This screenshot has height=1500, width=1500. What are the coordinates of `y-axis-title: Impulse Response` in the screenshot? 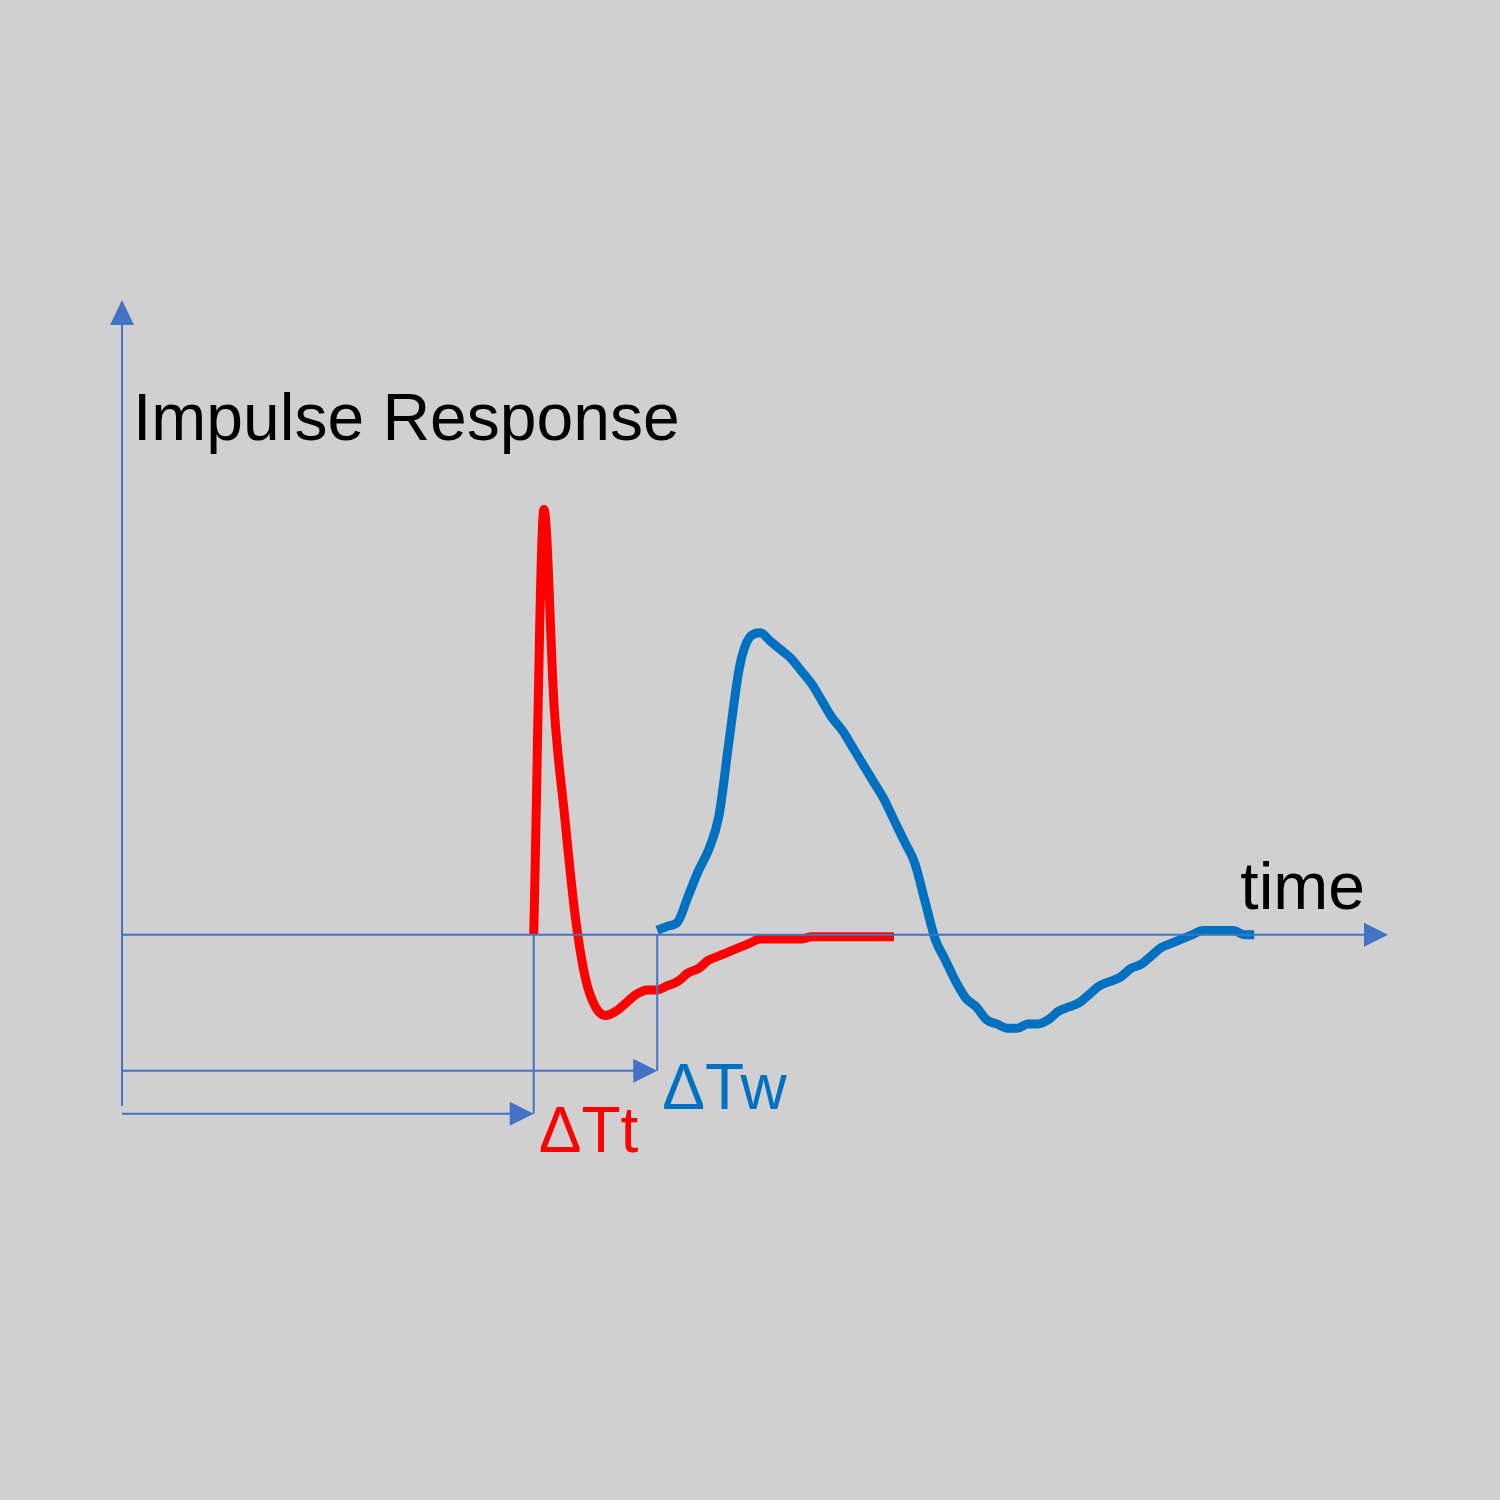 It's located at (406, 417).